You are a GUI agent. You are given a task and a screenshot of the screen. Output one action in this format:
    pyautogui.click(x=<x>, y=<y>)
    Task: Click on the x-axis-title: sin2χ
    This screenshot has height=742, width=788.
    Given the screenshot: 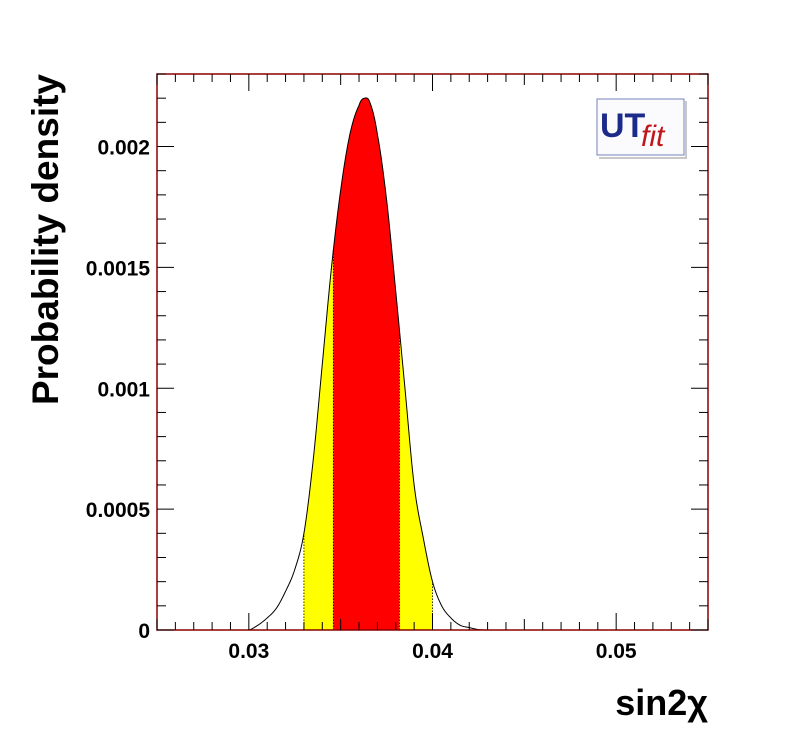 What is the action you would take?
    pyautogui.click(x=661, y=702)
    